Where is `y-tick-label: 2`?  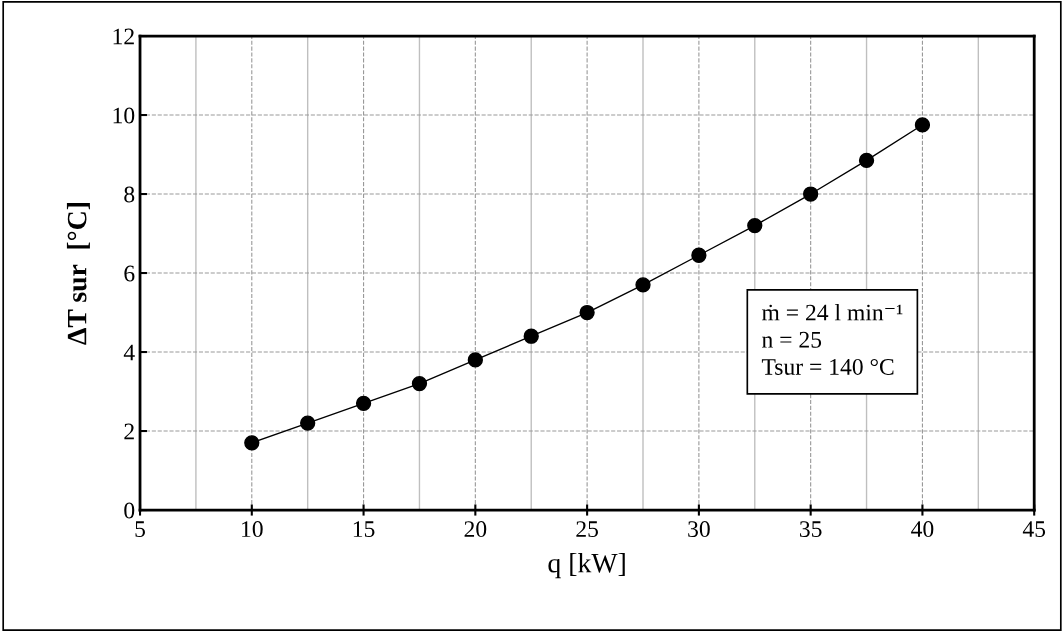 y-tick-label: 2 is located at coordinates (129, 431).